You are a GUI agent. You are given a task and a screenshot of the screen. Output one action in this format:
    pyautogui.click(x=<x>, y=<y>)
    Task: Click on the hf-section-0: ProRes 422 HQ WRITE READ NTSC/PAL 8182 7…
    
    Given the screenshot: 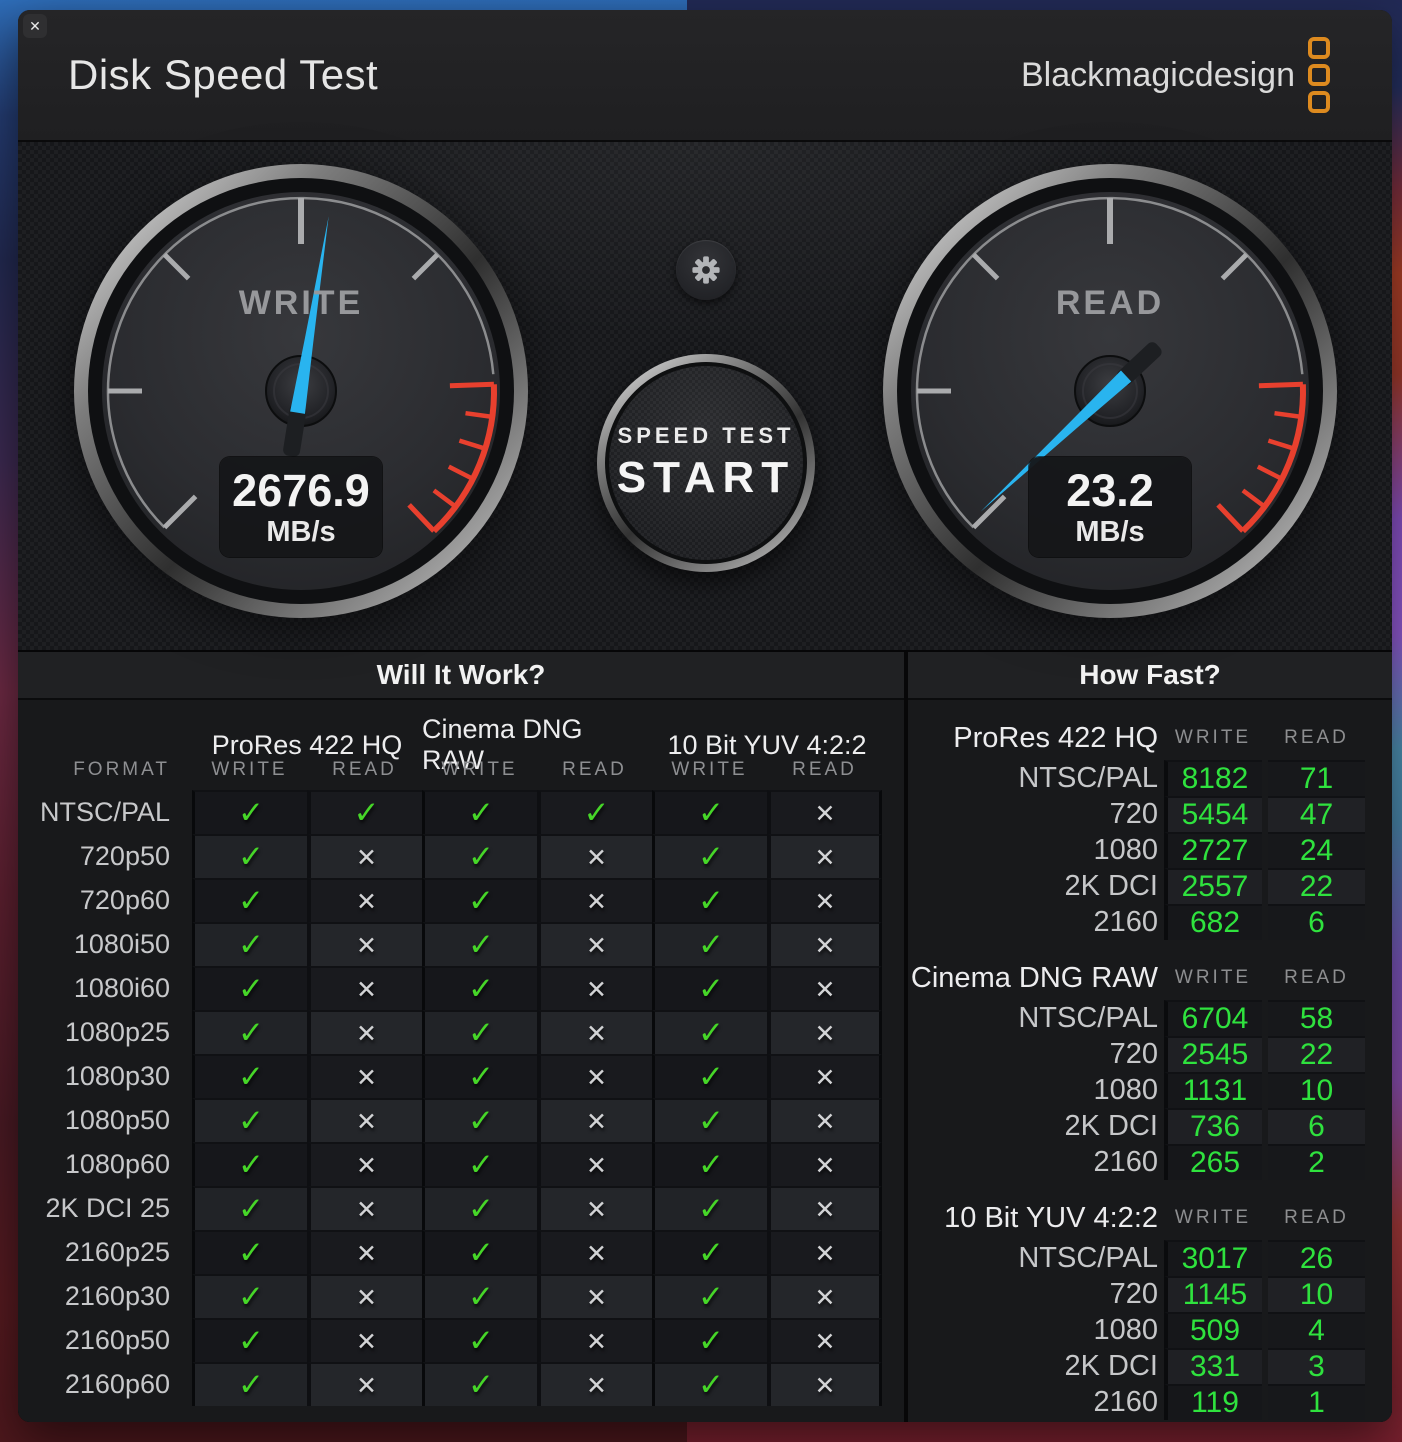 What is the action you would take?
    pyautogui.click(x=1150, y=828)
    